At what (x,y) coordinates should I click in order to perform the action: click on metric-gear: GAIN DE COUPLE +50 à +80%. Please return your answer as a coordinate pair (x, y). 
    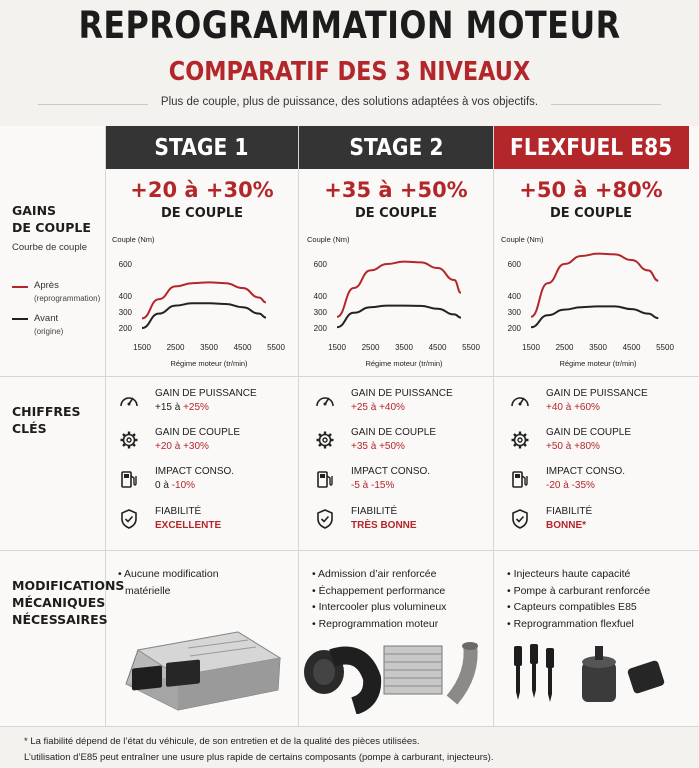
    Looking at the image, I should click on (604, 444).